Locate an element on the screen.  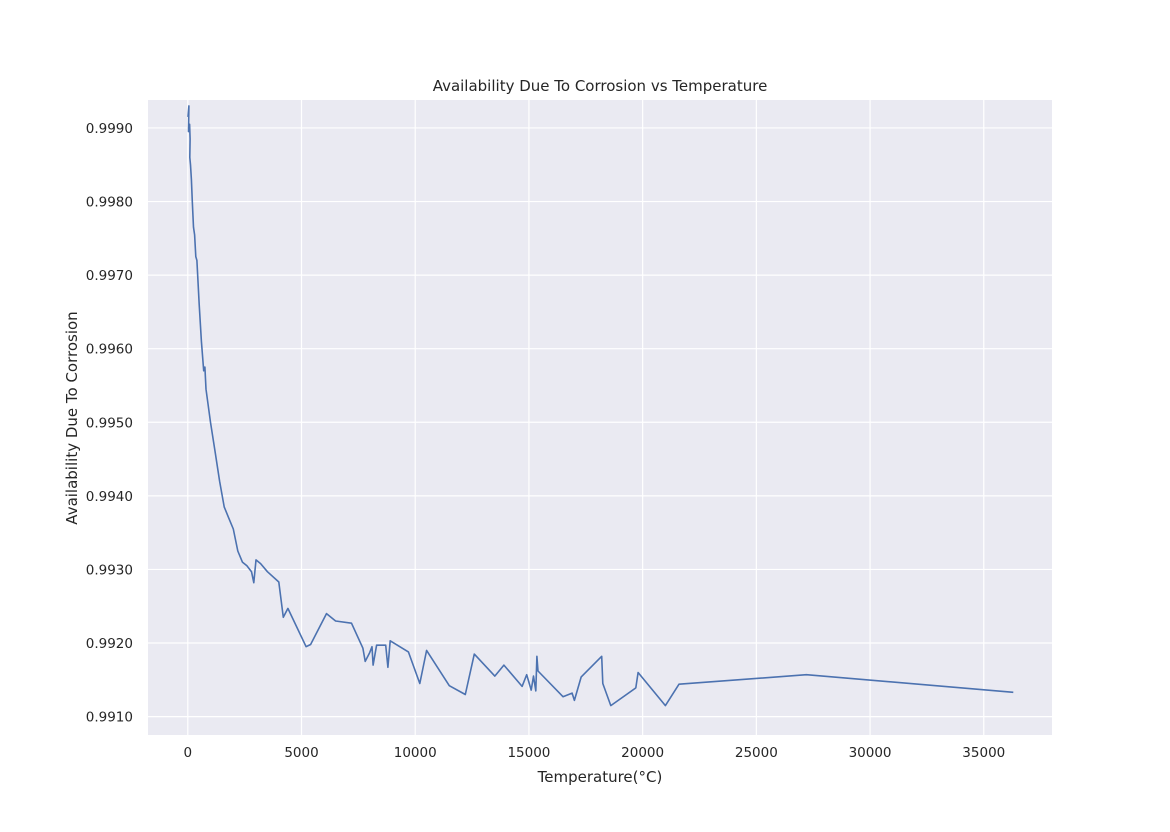
y-tick-label: 0.9960 is located at coordinates (109, 350).